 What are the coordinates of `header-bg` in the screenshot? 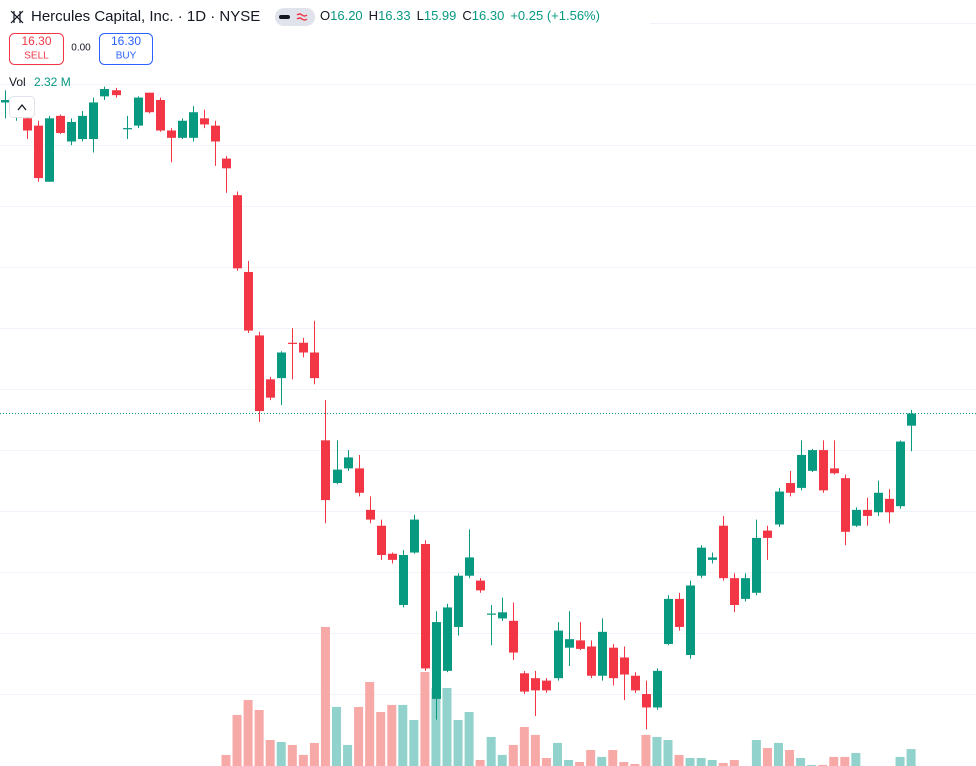 It's located at (325, 15).